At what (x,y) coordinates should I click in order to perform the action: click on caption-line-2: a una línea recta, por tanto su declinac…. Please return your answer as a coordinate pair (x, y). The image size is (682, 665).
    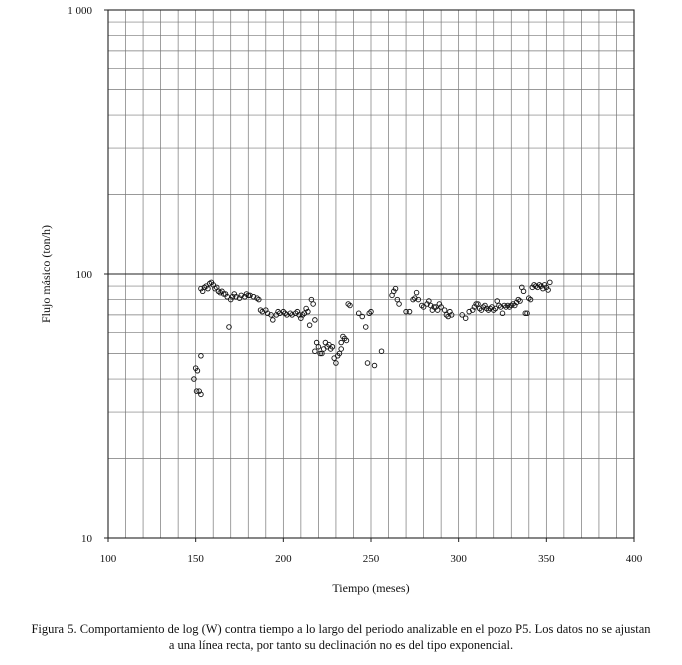
    Looking at the image, I should click on (341, 645).